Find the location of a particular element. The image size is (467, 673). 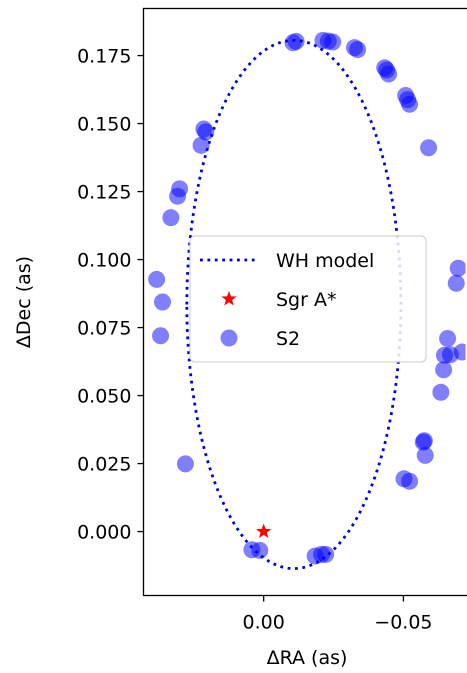

y-axis-label: ΔDec (as) is located at coordinates (24, 302).